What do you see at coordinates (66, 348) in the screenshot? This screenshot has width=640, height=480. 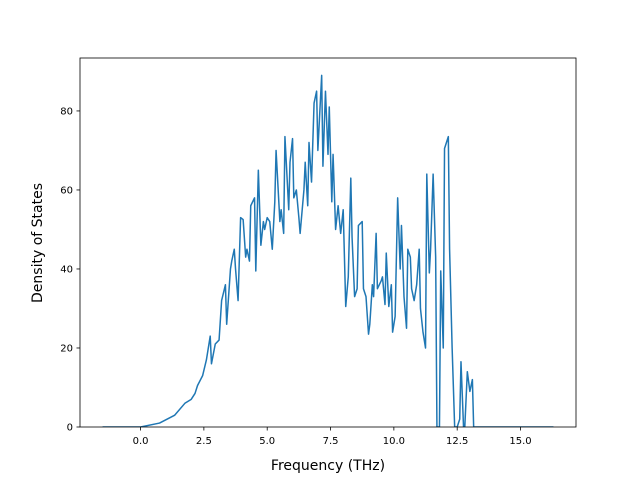 I see `y-tick-label: 20` at bounding box center [66, 348].